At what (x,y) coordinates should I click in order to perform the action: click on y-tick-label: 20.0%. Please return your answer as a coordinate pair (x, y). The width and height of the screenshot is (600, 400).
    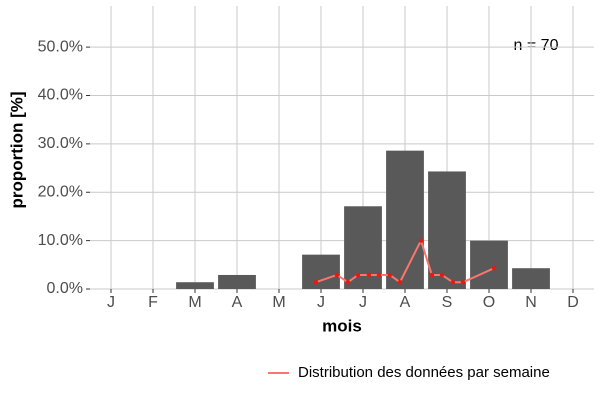
    Looking at the image, I should click on (60, 191).